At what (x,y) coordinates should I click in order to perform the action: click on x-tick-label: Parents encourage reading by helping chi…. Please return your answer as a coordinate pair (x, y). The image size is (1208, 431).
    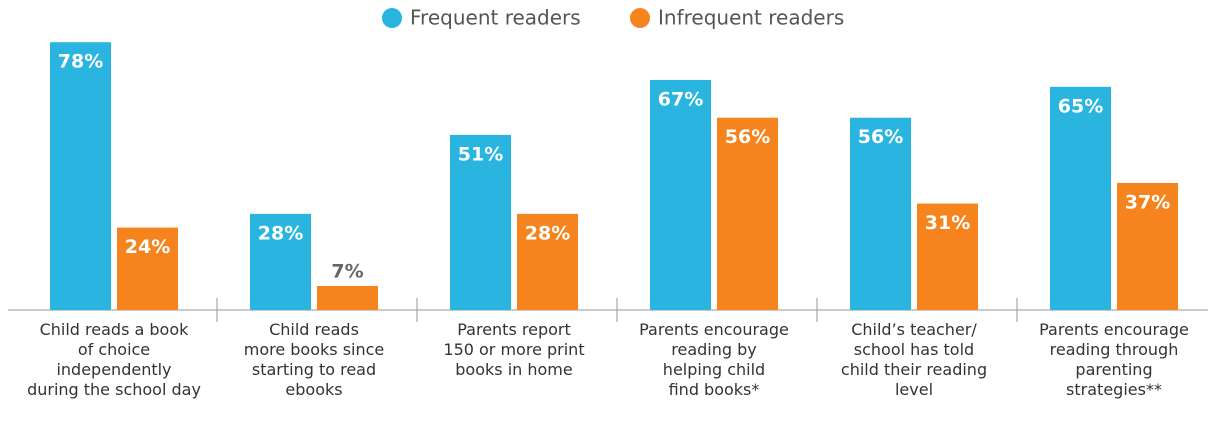
    Looking at the image, I should click on (714, 359).